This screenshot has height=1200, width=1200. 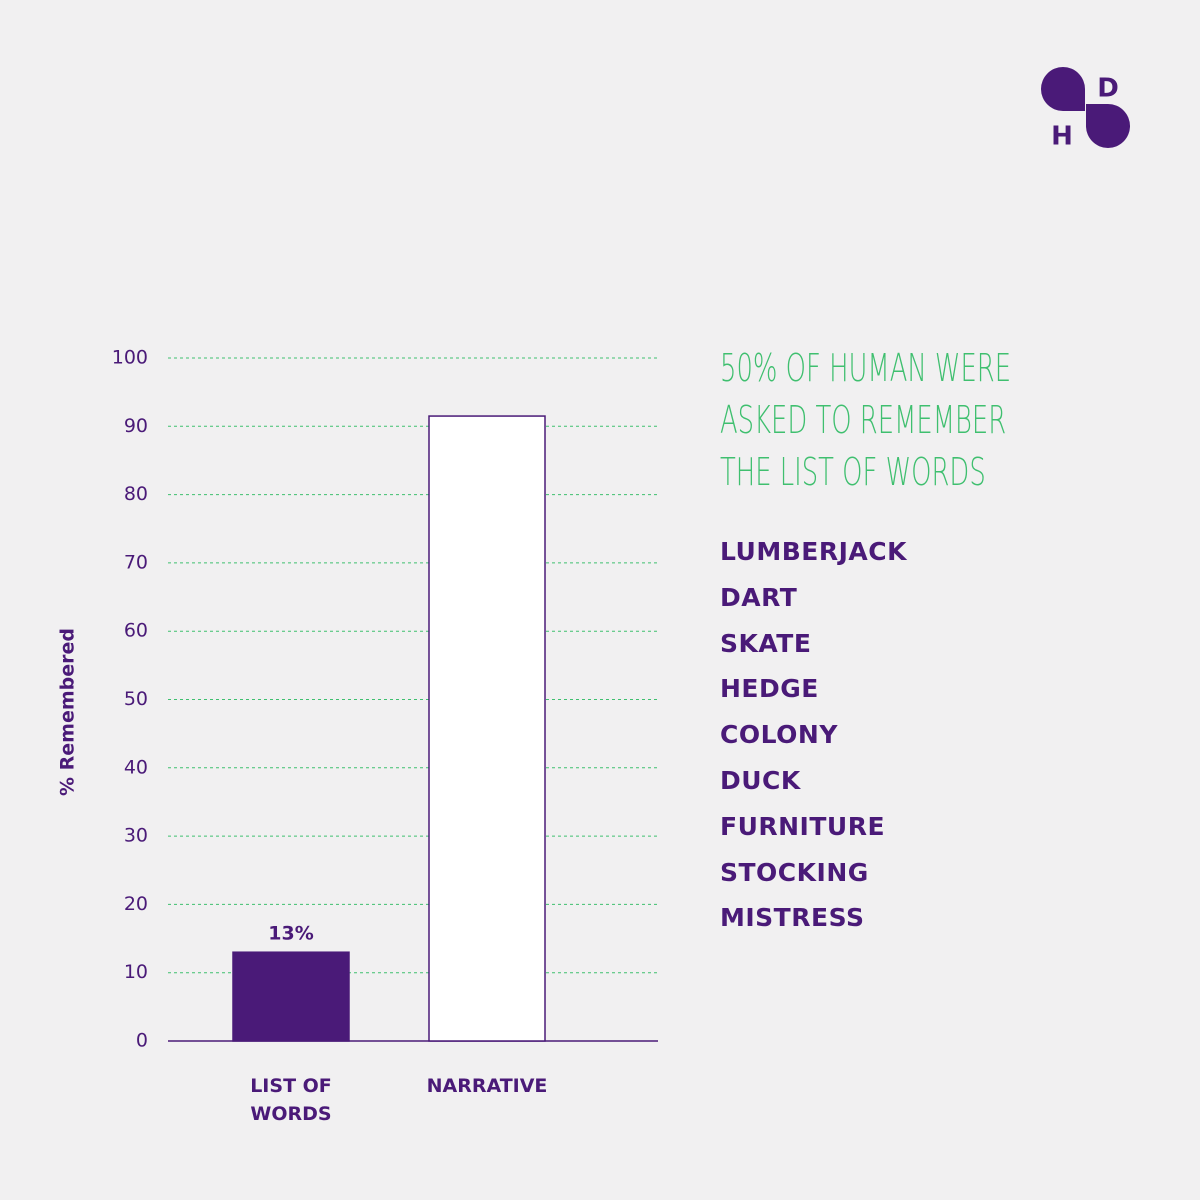 I want to click on word-item: LUMBERJACK, so click(x=813, y=551).